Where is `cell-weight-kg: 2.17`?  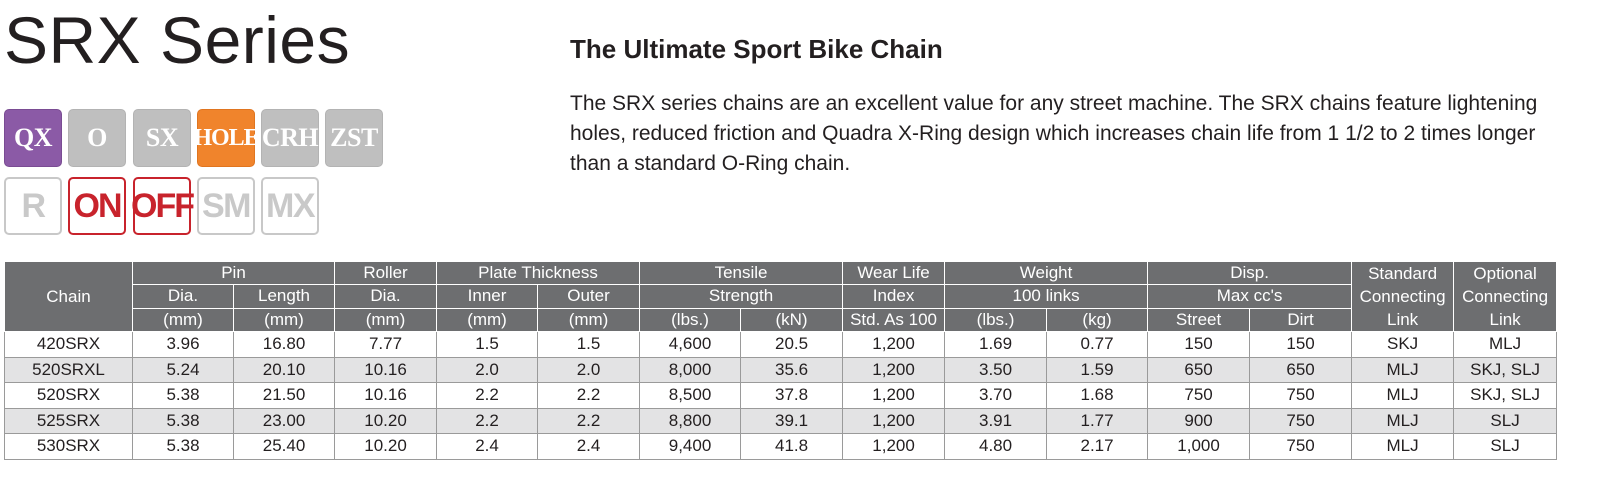
cell-weight-kg: 2.17 is located at coordinates (1097, 446).